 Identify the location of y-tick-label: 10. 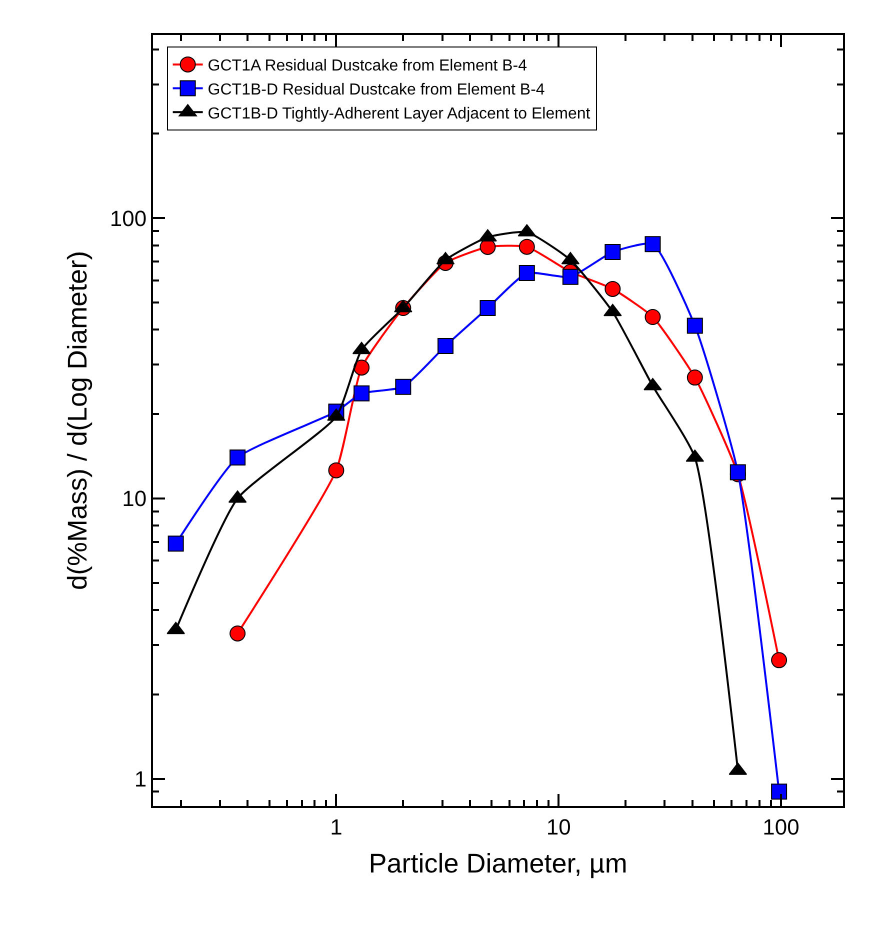
(134, 499).